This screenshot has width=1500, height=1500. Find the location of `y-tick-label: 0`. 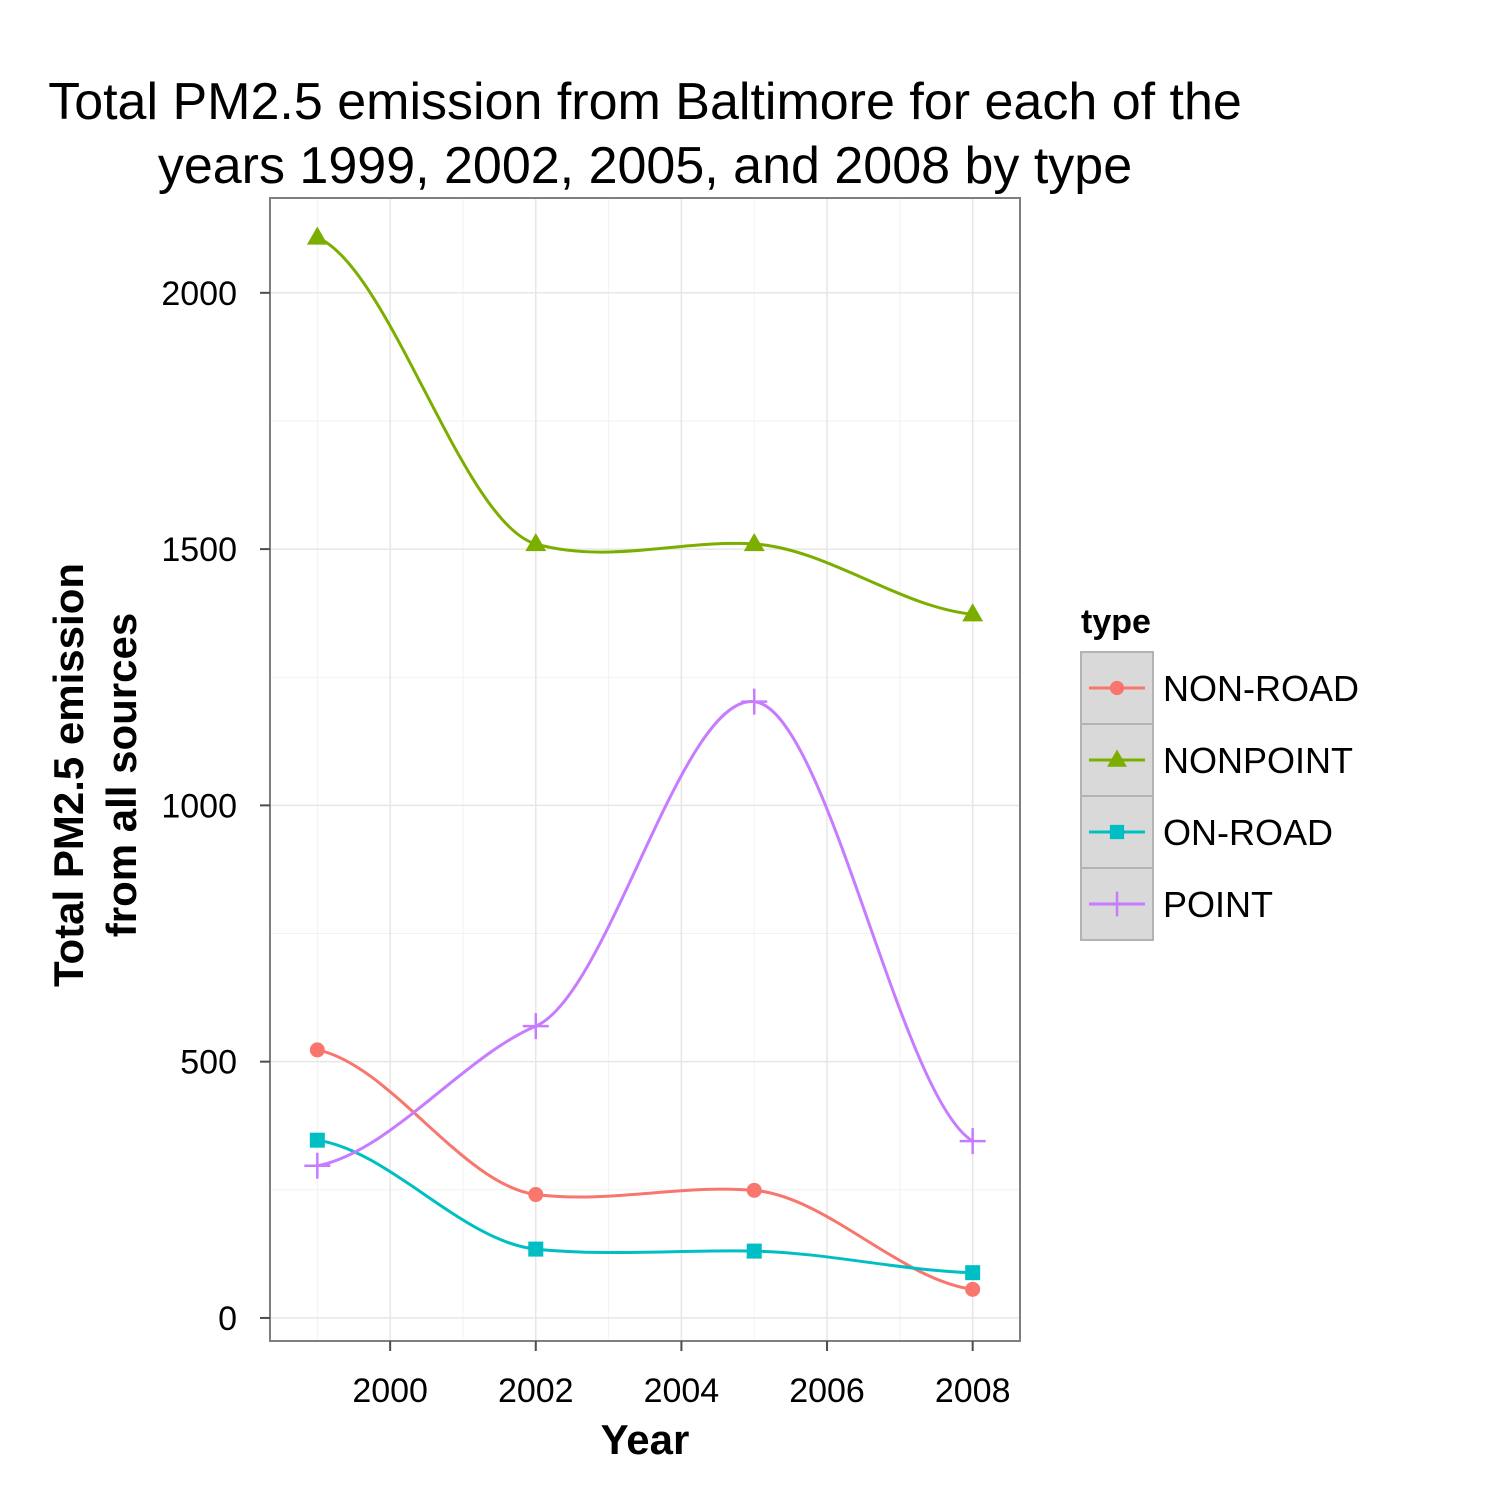

y-tick-label: 0 is located at coordinates (227, 1319).